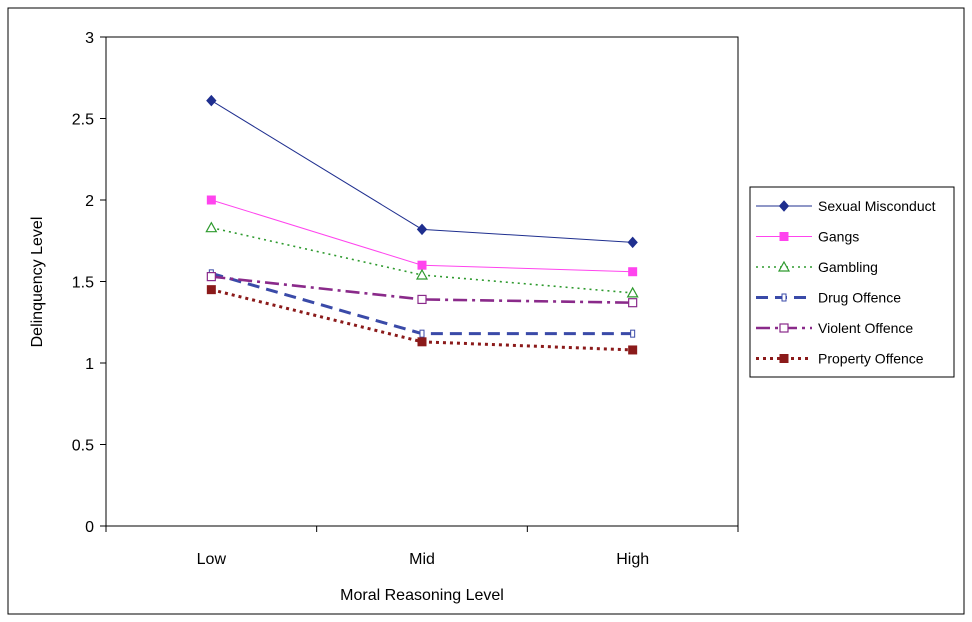 The image size is (972, 622). Describe the element at coordinates (83, 446) in the screenshot. I see `y-tick-label: 0.5` at that location.